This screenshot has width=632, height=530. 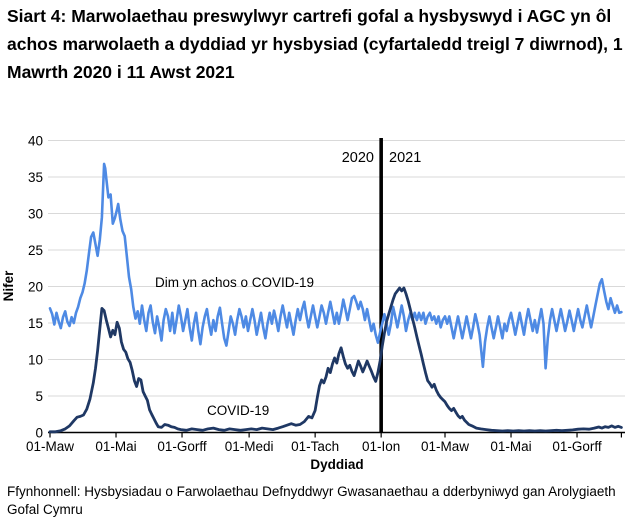 I want to click on y-tick-label-30: 30, so click(x=35, y=213).